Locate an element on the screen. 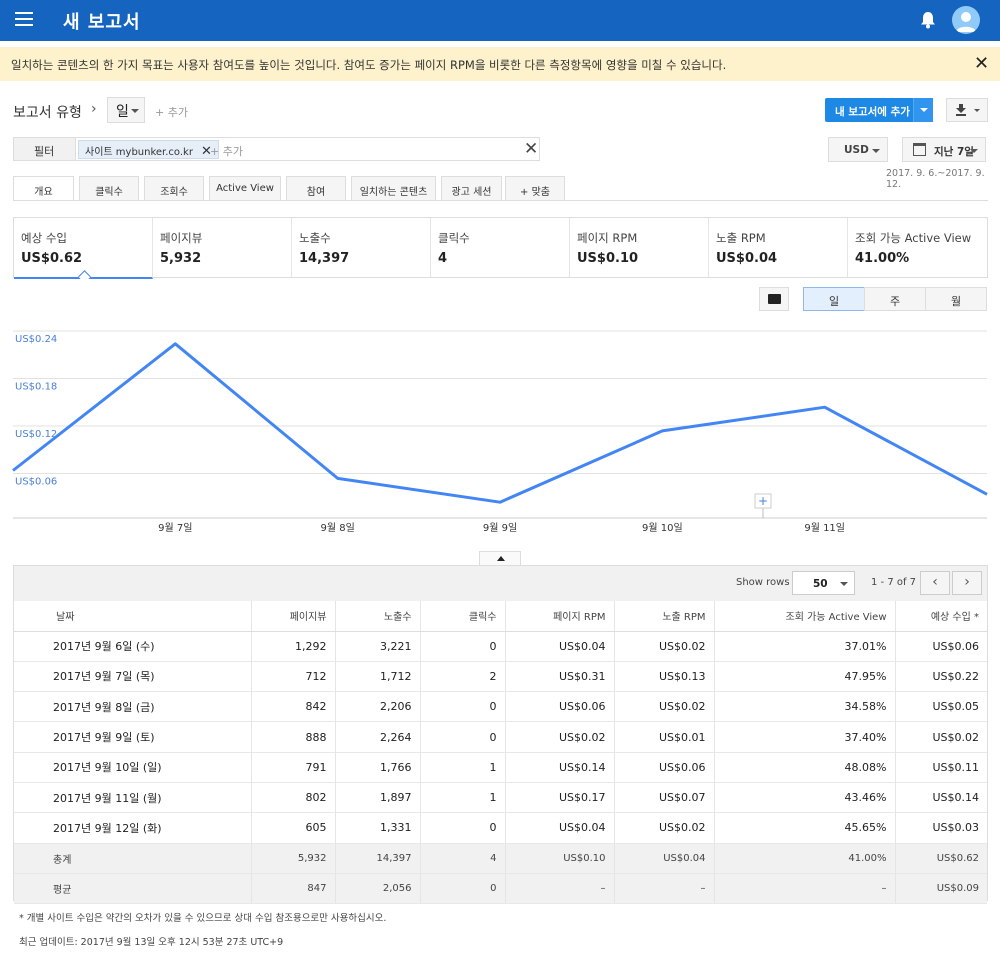 The image size is (1000, 964). table-cell: 2017년 9월 11일 (월) is located at coordinates (133, 798).